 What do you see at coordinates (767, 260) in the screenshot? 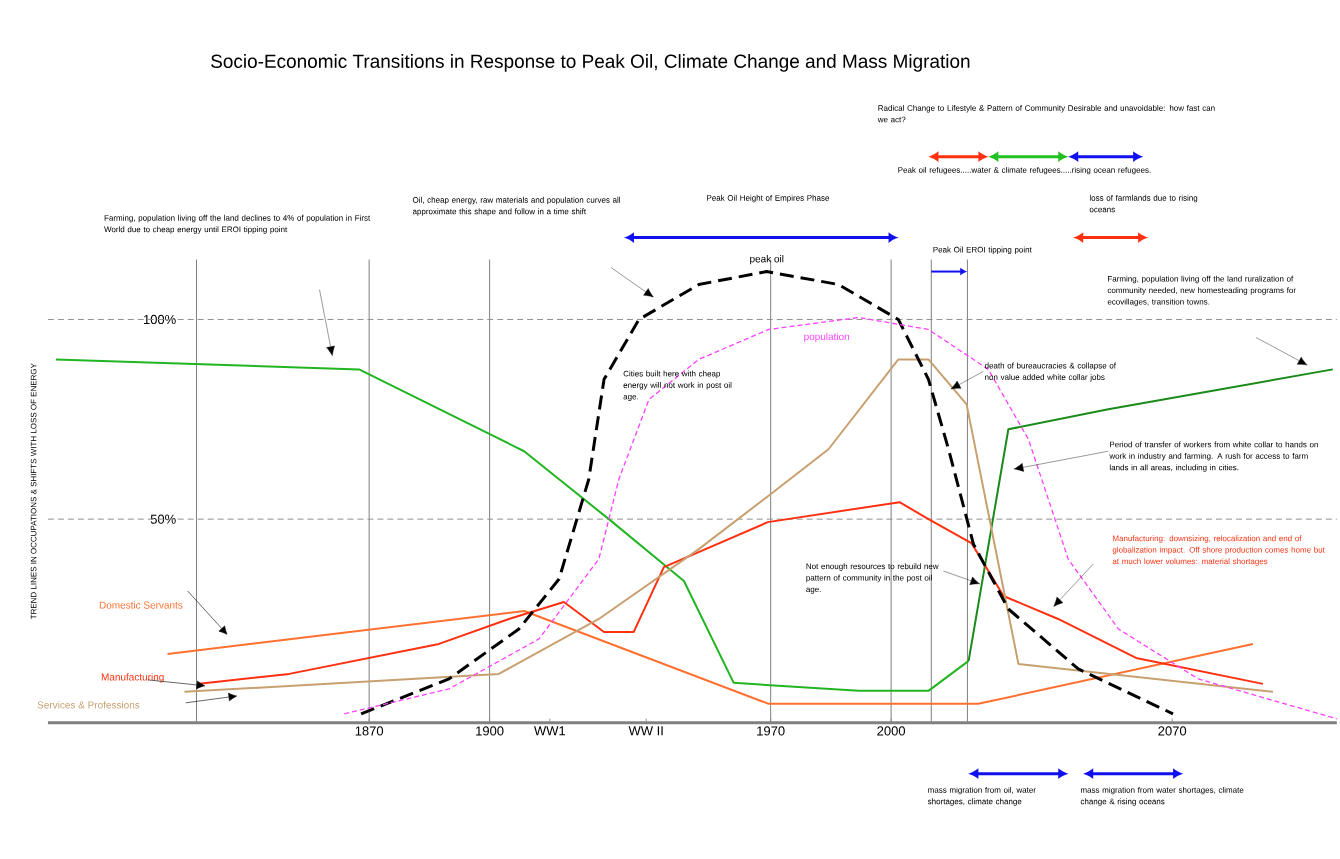
I see `series-label: peak oil` at bounding box center [767, 260].